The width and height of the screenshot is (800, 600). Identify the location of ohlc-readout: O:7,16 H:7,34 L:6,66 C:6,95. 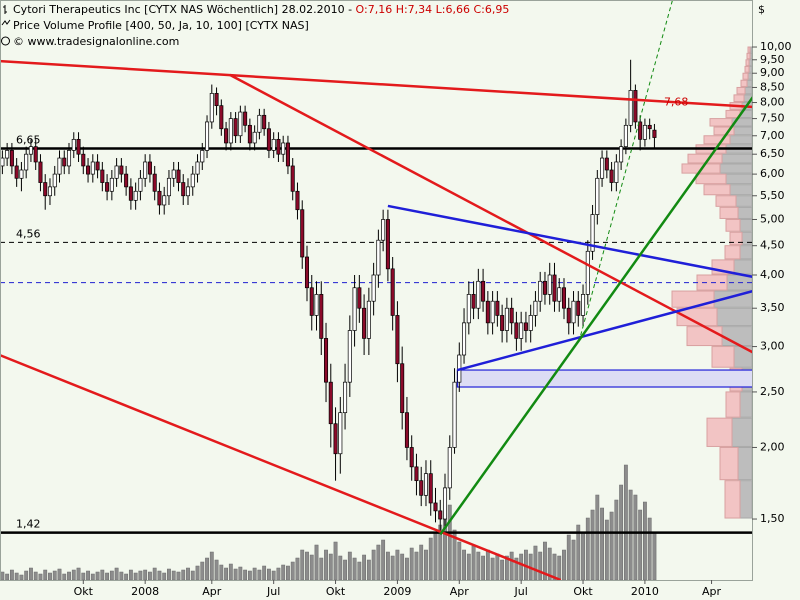
(433, 9).